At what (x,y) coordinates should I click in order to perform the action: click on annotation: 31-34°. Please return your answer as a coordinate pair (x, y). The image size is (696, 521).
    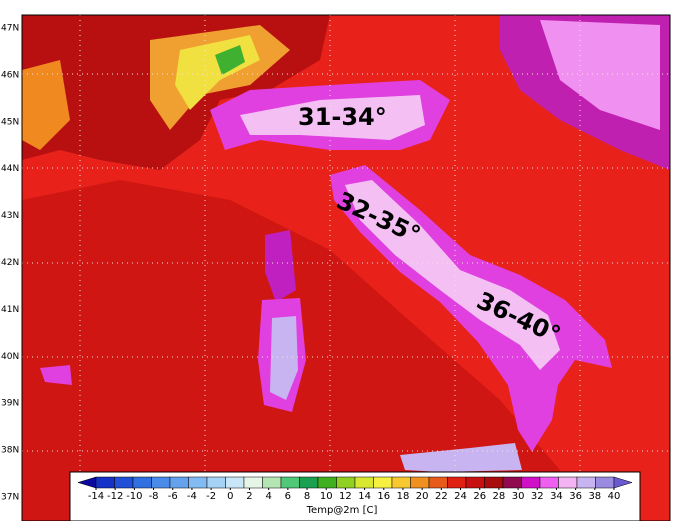
    Looking at the image, I should click on (342, 117).